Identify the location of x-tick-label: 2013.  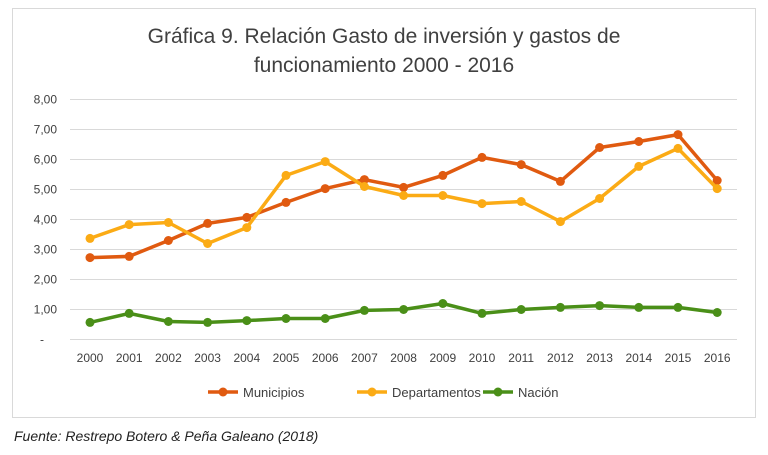
(599, 358).